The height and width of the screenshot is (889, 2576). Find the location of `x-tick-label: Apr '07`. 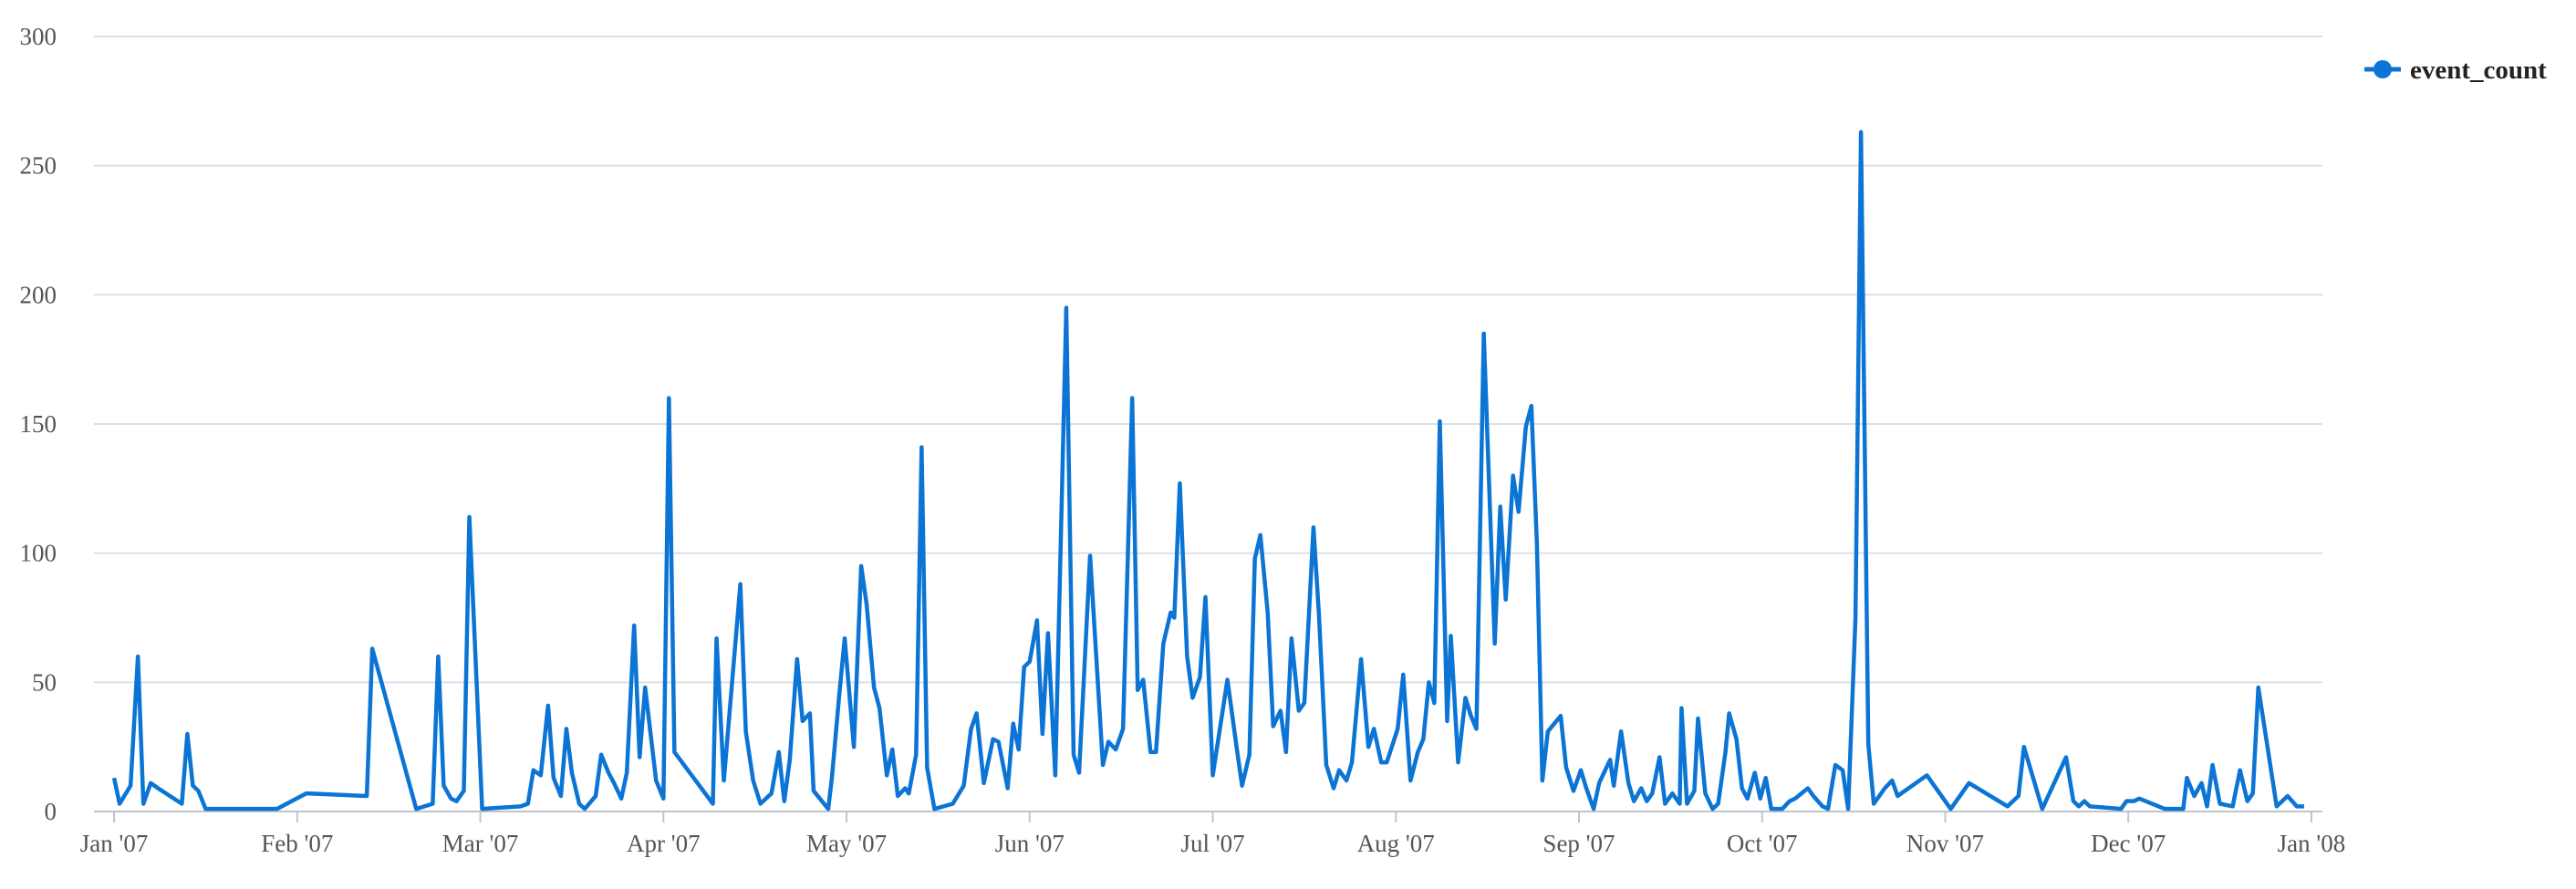

x-tick-label: Apr '07 is located at coordinates (664, 843).